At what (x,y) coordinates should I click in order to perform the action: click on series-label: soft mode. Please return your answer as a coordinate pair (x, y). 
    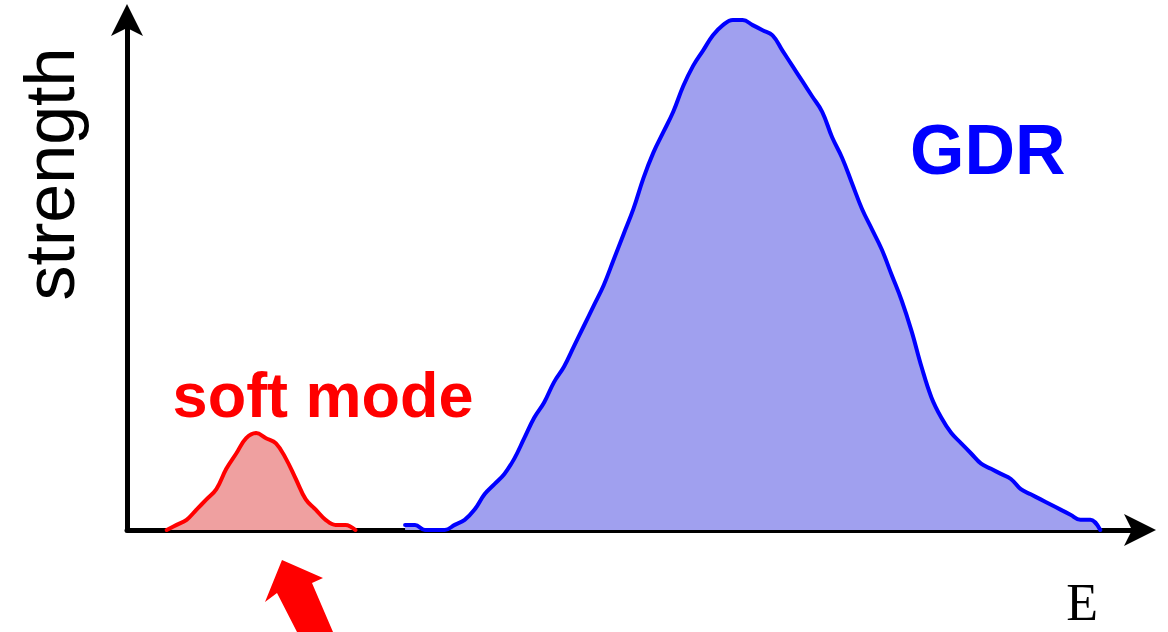
    Looking at the image, I should click on (323, 395).